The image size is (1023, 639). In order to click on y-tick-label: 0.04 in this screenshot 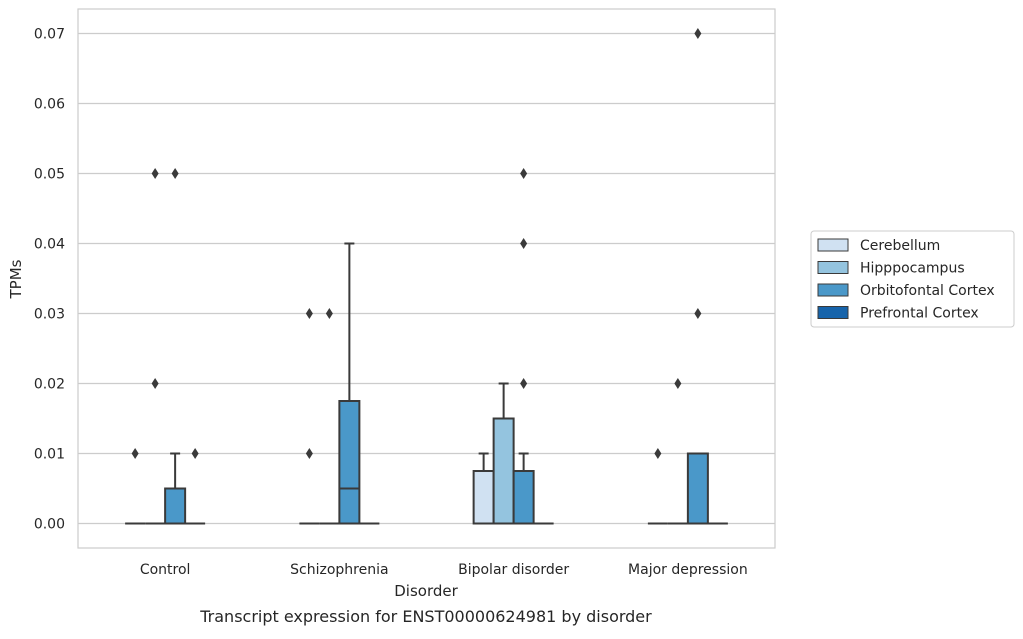, I will do `click(49, 245)`.